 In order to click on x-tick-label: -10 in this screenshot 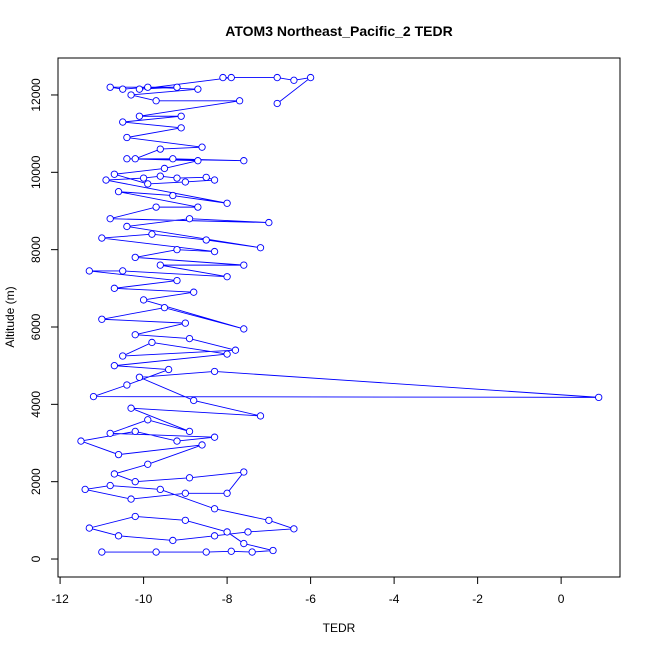, I will do `click(144, 599)`.